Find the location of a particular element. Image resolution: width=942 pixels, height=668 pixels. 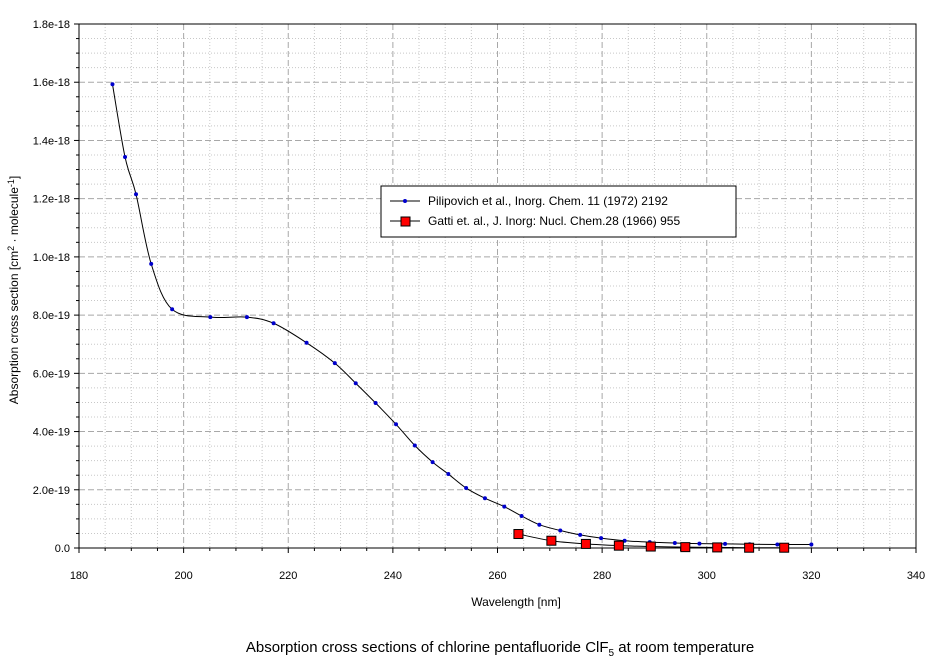

y-tick-label: 8.0e-19 is located at coordinates (51, 316).